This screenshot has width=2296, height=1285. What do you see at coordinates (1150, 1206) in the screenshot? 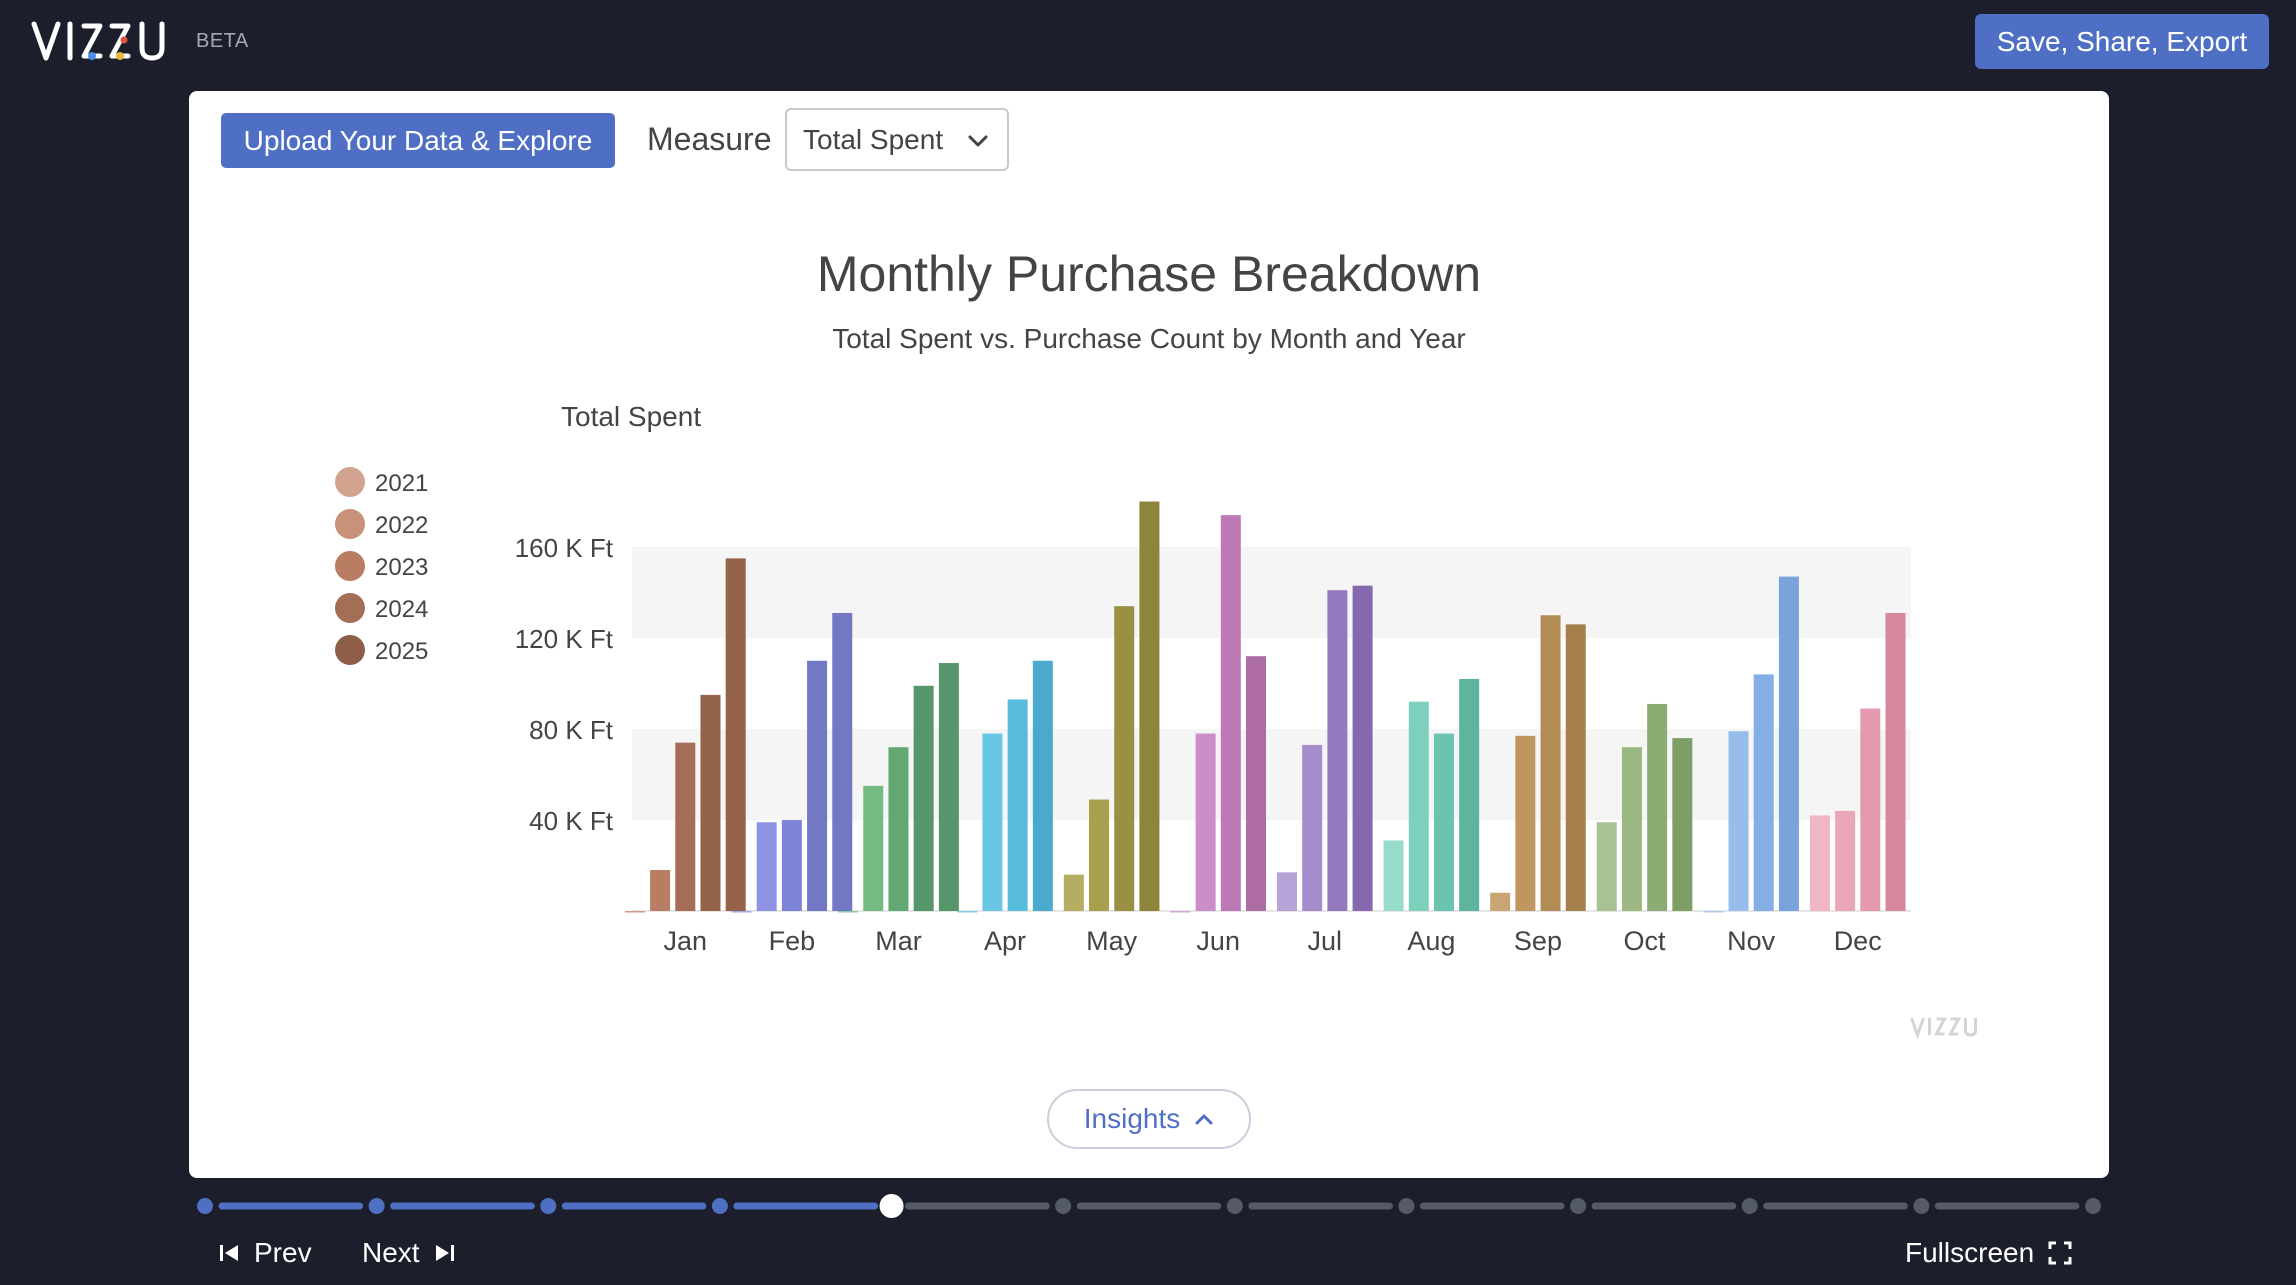
I see `story-progress` at bounding box center [1150, 1206].